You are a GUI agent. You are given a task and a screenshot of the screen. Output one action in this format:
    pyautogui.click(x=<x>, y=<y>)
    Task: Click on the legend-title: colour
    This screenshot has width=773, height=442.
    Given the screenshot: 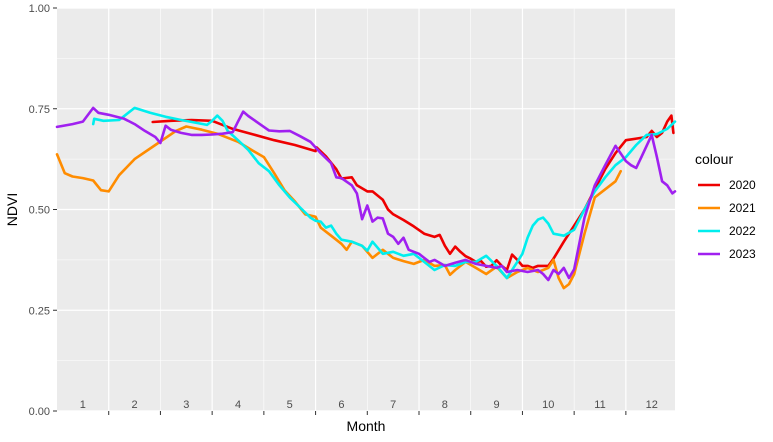 What is the action you would take?
    pyautogui.click(x=714, y=159)
    